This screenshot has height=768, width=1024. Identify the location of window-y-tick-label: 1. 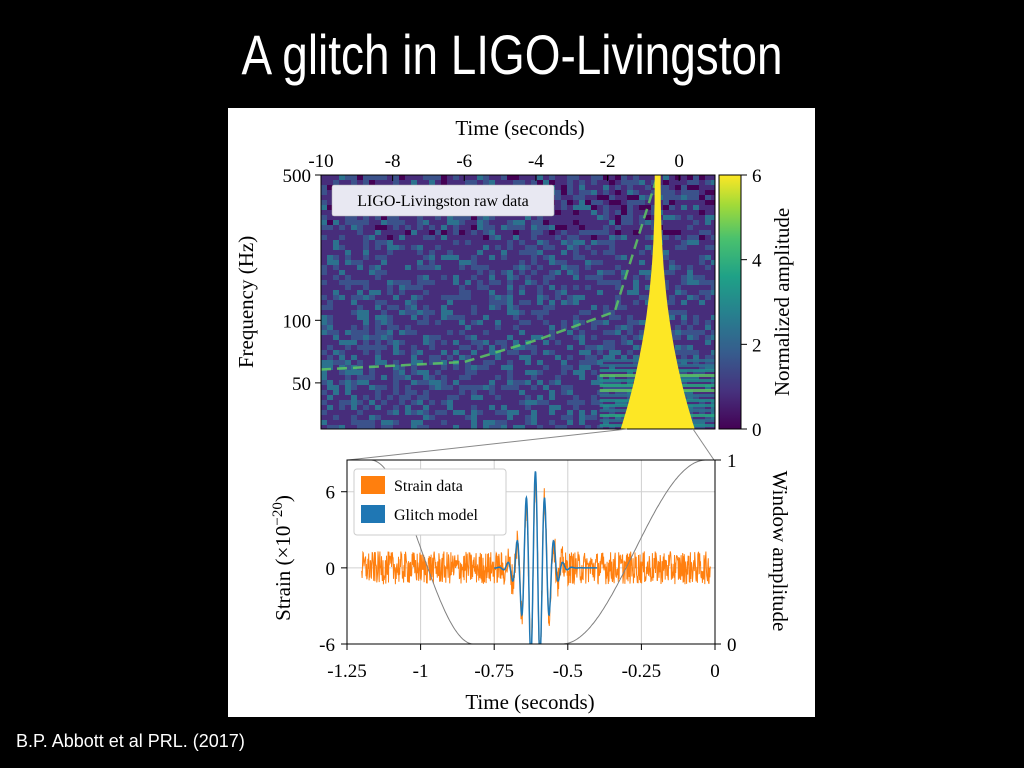
(732, 461).